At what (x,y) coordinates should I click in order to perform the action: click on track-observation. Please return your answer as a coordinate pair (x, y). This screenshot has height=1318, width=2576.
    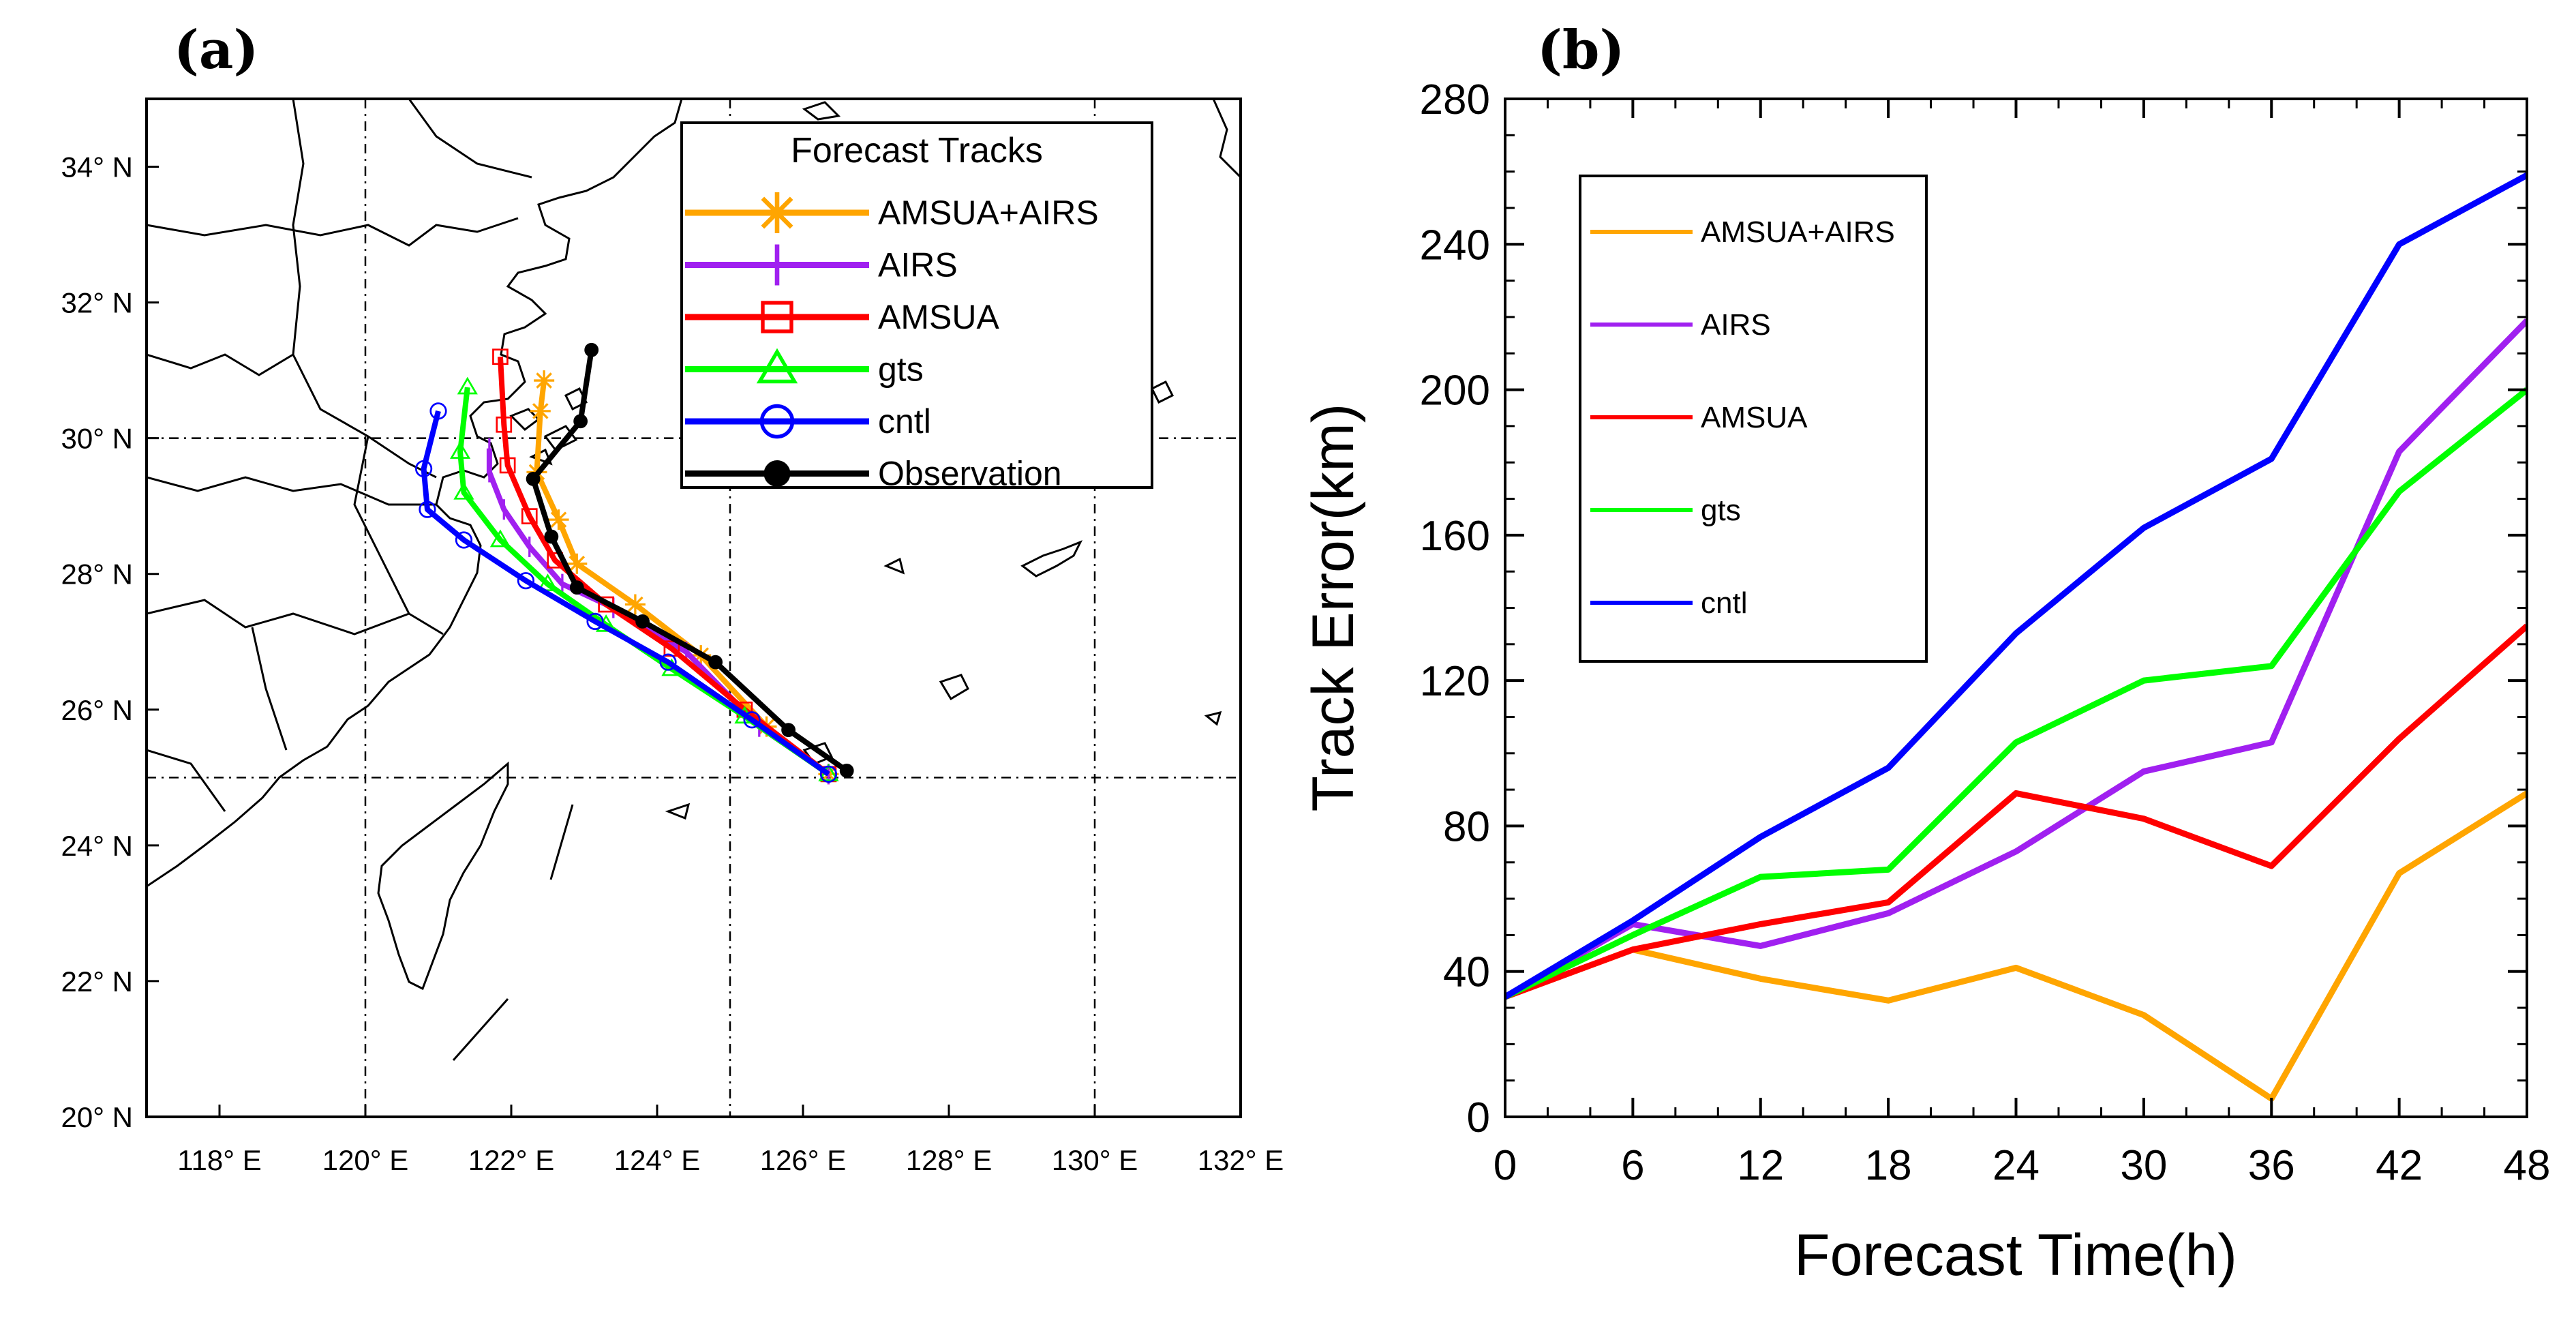
    Looking at the image, I should click on (690, 560).